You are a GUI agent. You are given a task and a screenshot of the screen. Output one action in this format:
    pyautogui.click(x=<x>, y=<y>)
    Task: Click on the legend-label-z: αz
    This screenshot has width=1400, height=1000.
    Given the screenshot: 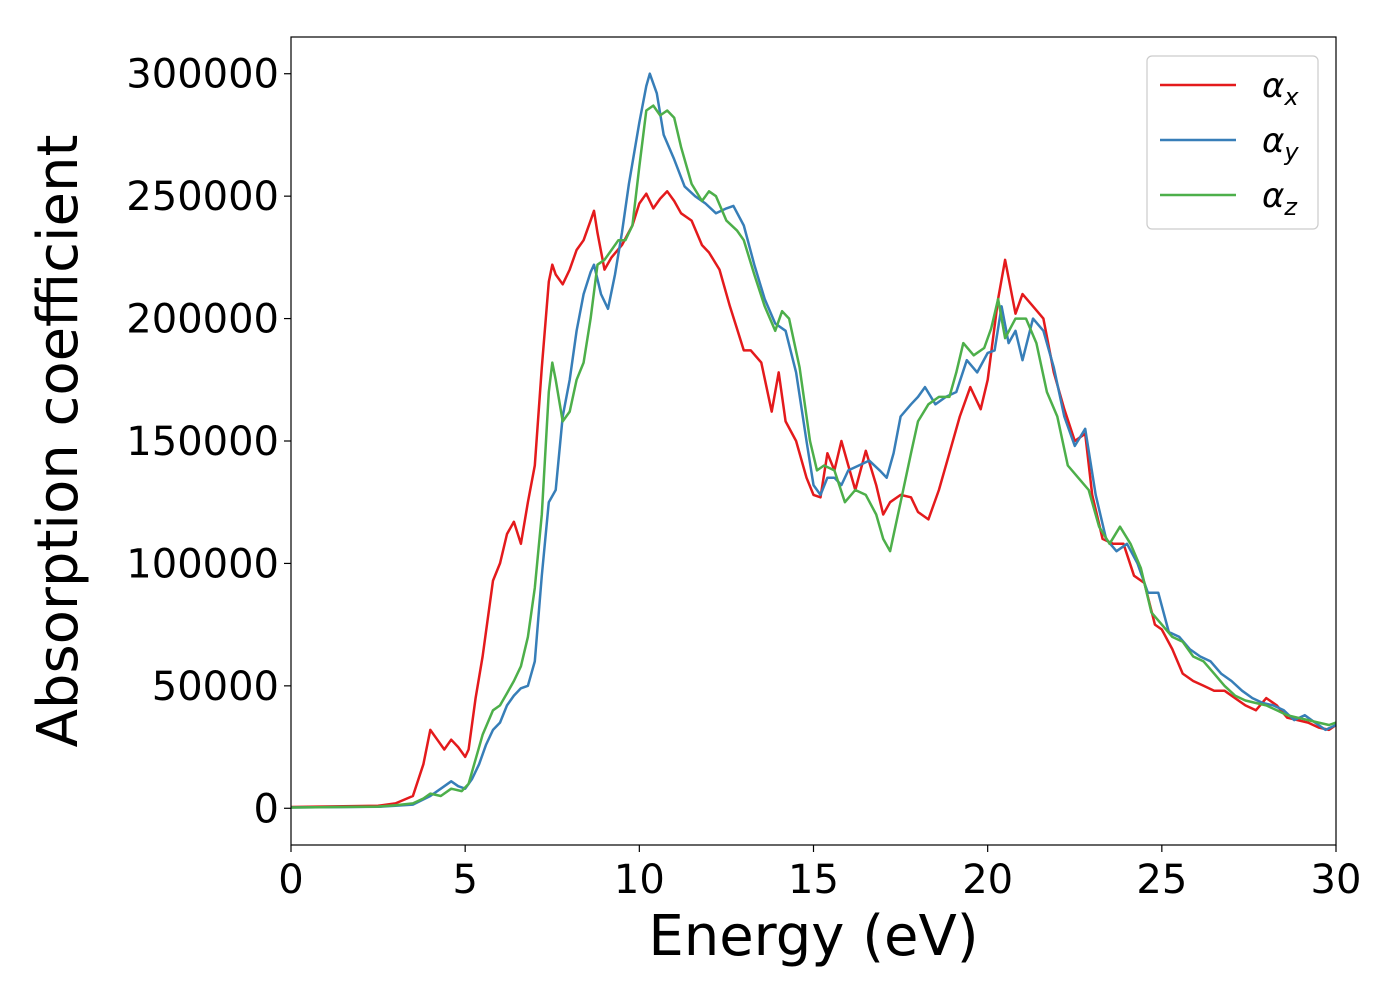 What is the action you would take?
    pyautogui.click(x=1280, y=198)
    